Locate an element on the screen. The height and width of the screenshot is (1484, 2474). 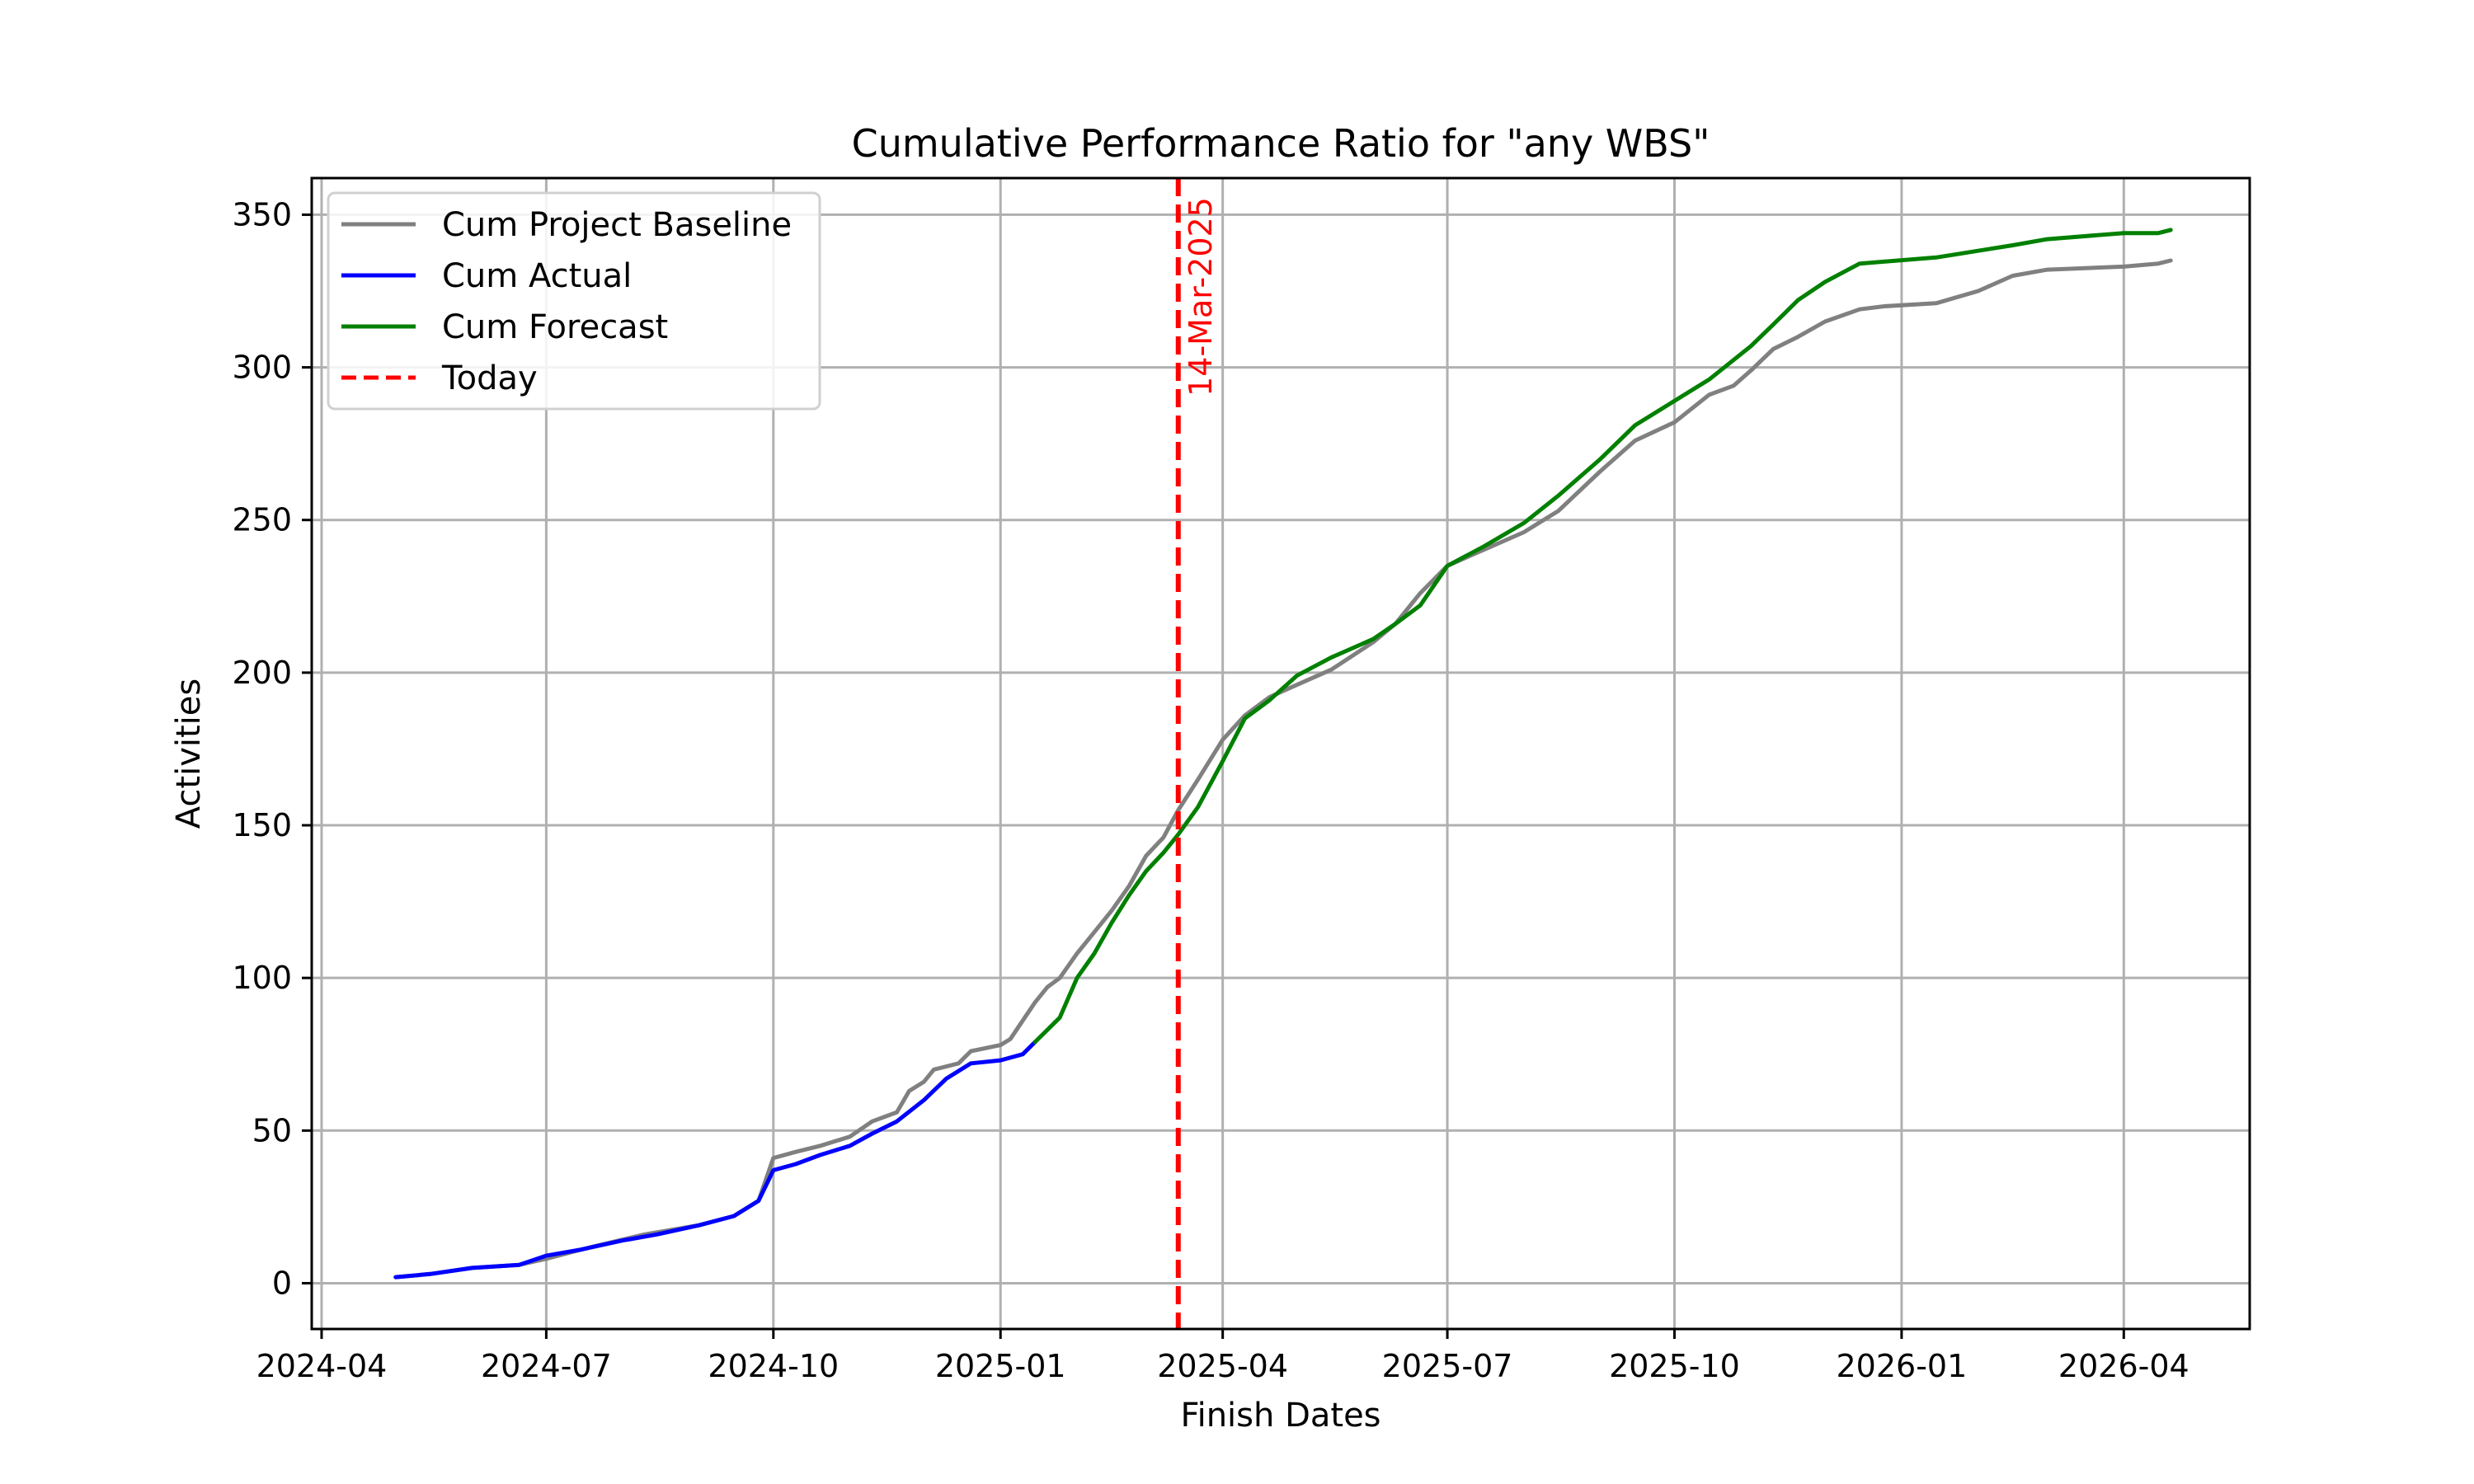
y-tick-label: 350 is located at coordinates (262, 214).